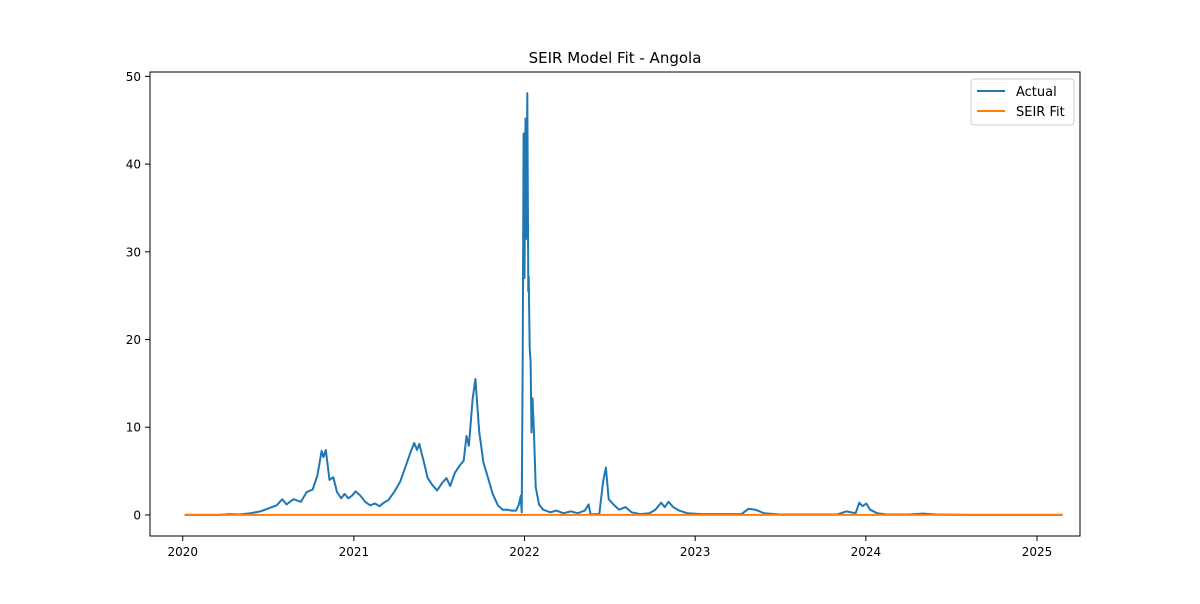 Image resolution: width=1200 pixels, height=604 pixels. I want to click on legend: Actual SEIR Fit, so click(1022, 102).